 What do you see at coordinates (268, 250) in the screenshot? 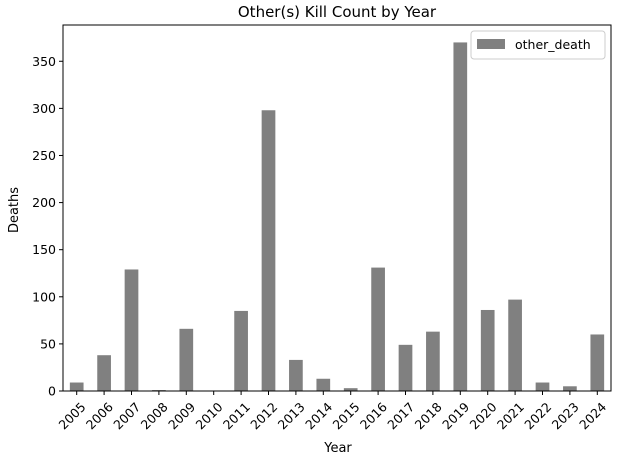
I see `bar-2012` at bounding box center [268, 250].